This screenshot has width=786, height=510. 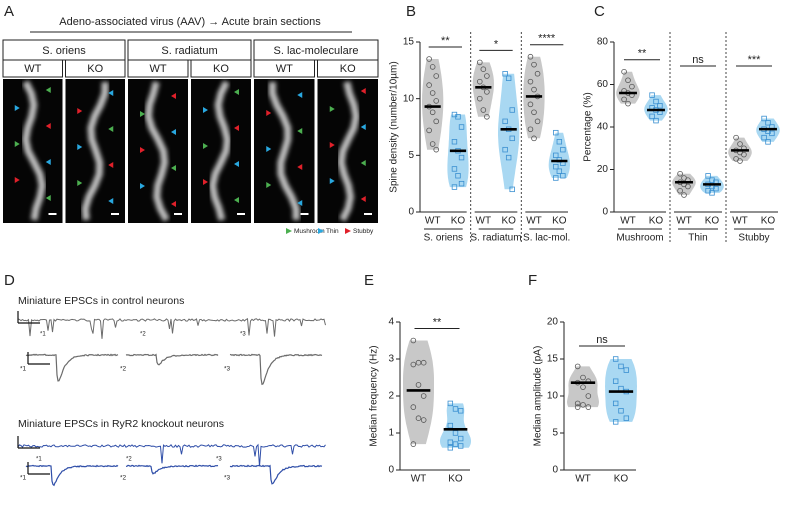 I want to click on y-axis-label: Percentage (%), so click(x=588, y=126).